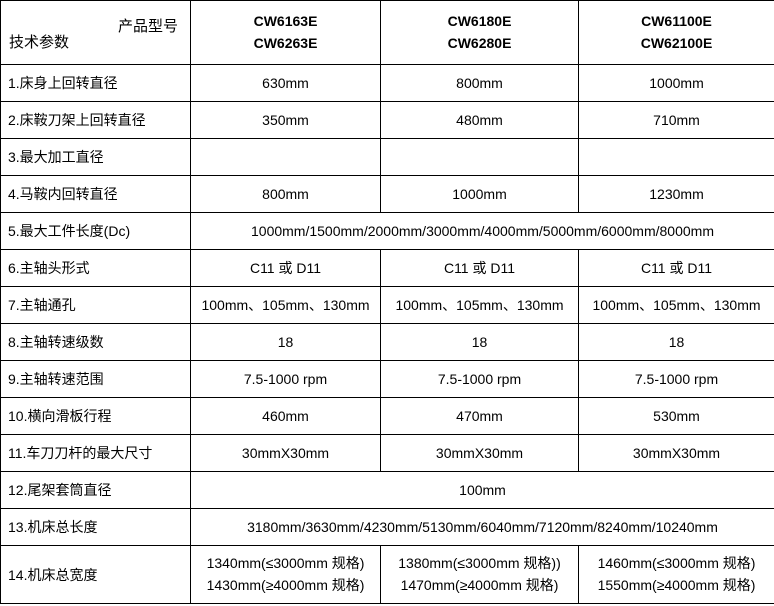  Describe the element at coordinates (95, 490) in the screenshot. I see `row-label: 12.尾架套筒直径` at that location.